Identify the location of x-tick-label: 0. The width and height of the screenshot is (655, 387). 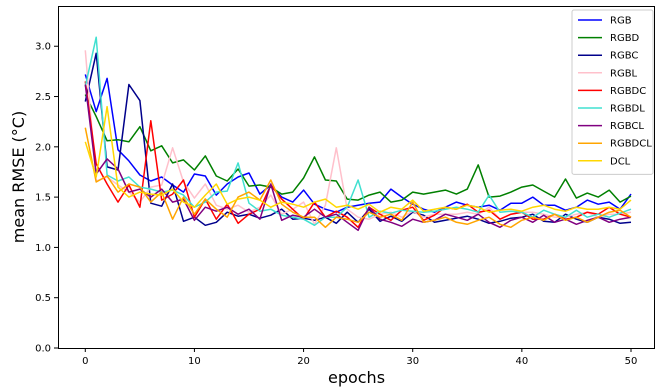
(85, 361).